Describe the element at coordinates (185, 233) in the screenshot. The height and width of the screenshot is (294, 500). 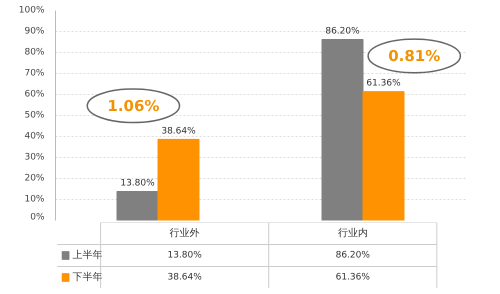
I see `x-tick-label: 行业外` at that location.